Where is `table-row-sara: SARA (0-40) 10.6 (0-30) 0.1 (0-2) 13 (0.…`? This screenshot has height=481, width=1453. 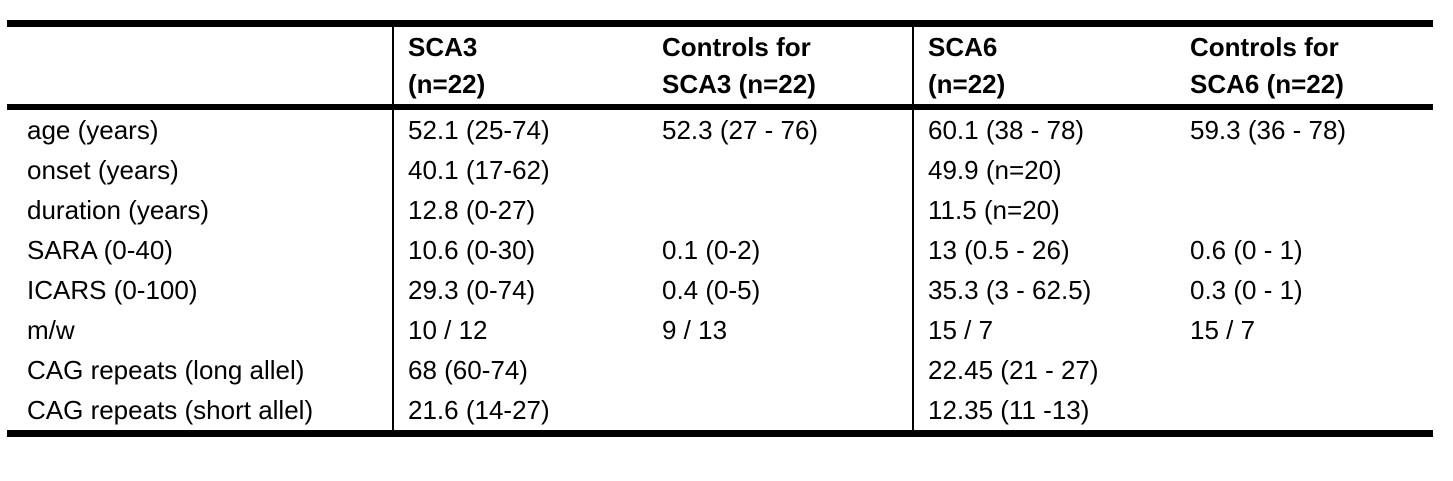 table-row-sara: SARA (0-40) 10.6 (0-30) 0.1 (0-2) 13 (0.… is located at coordinates (720, 250).